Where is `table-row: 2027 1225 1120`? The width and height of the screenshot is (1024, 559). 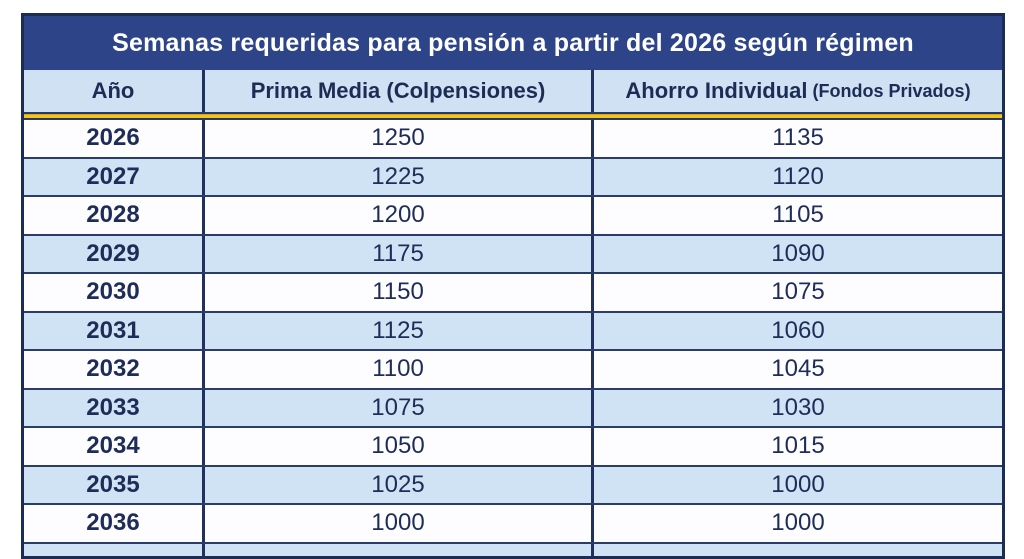 table-row: 2027 1225 1120 is located at coordinates (513, 177).